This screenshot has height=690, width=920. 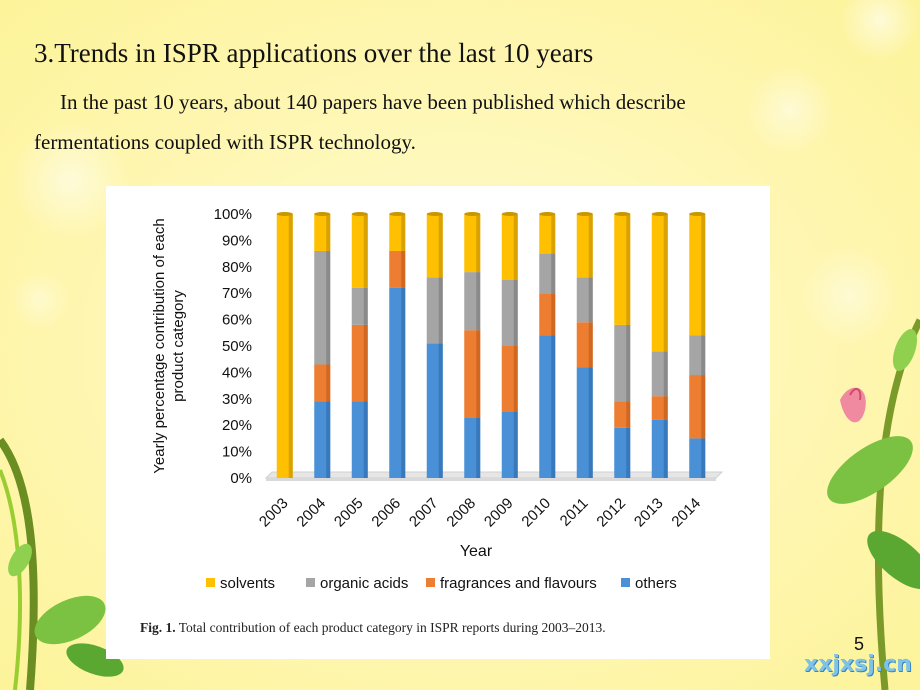 I want to click on x-tick-label: 2010, so click(x=536, y=513).